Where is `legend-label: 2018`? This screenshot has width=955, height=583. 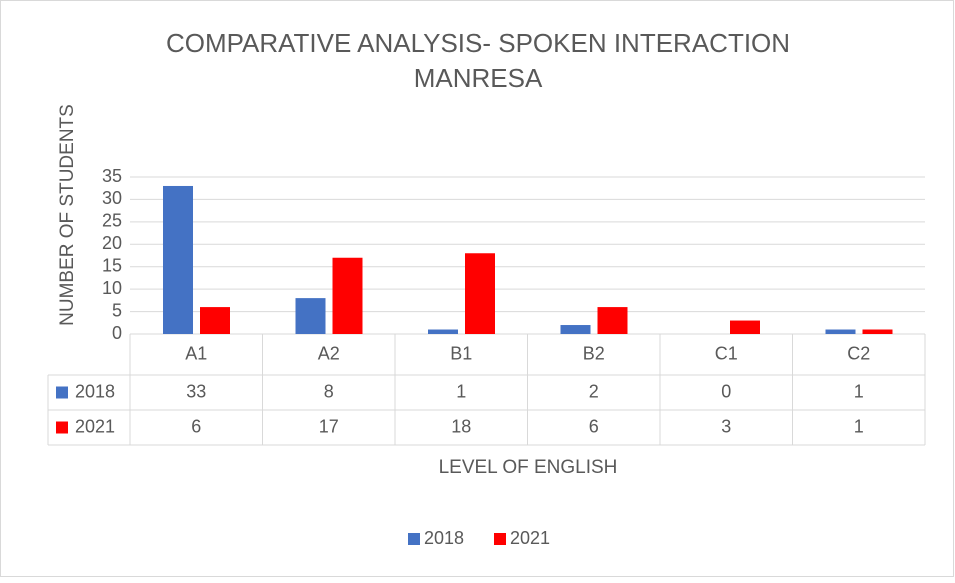 legend-label: 2018 is located at coordinates (444, 538).